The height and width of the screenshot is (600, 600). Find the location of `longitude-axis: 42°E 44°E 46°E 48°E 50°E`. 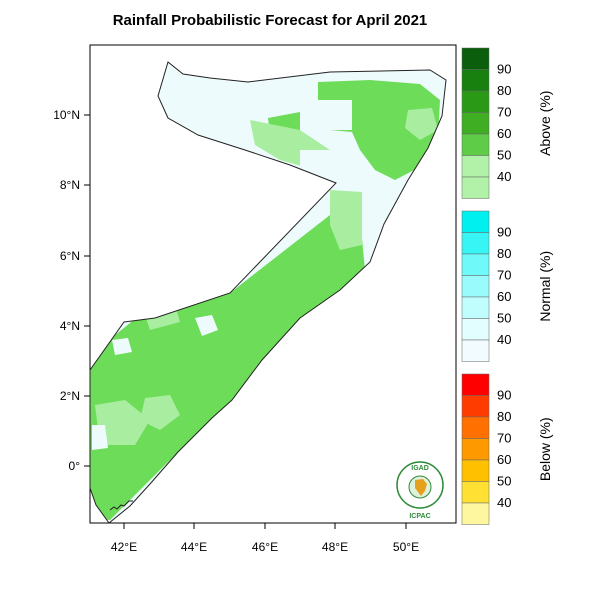

longitude-axis: 42°E 44°E 46°E 48°E 50°E is located at coordinates (265, 538).